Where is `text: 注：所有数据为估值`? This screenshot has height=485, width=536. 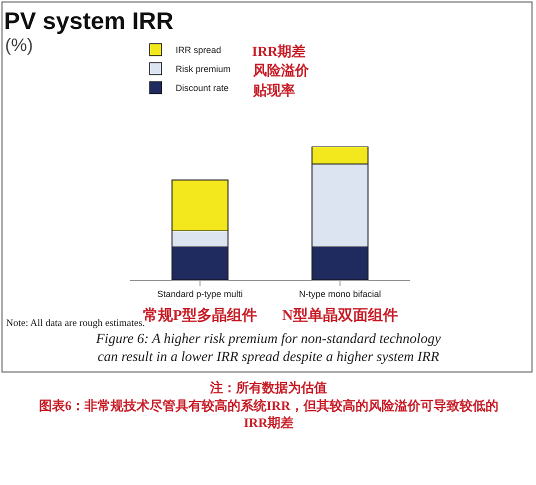
text: 注：所有数据为估值 is located at coordinates (268, 387).